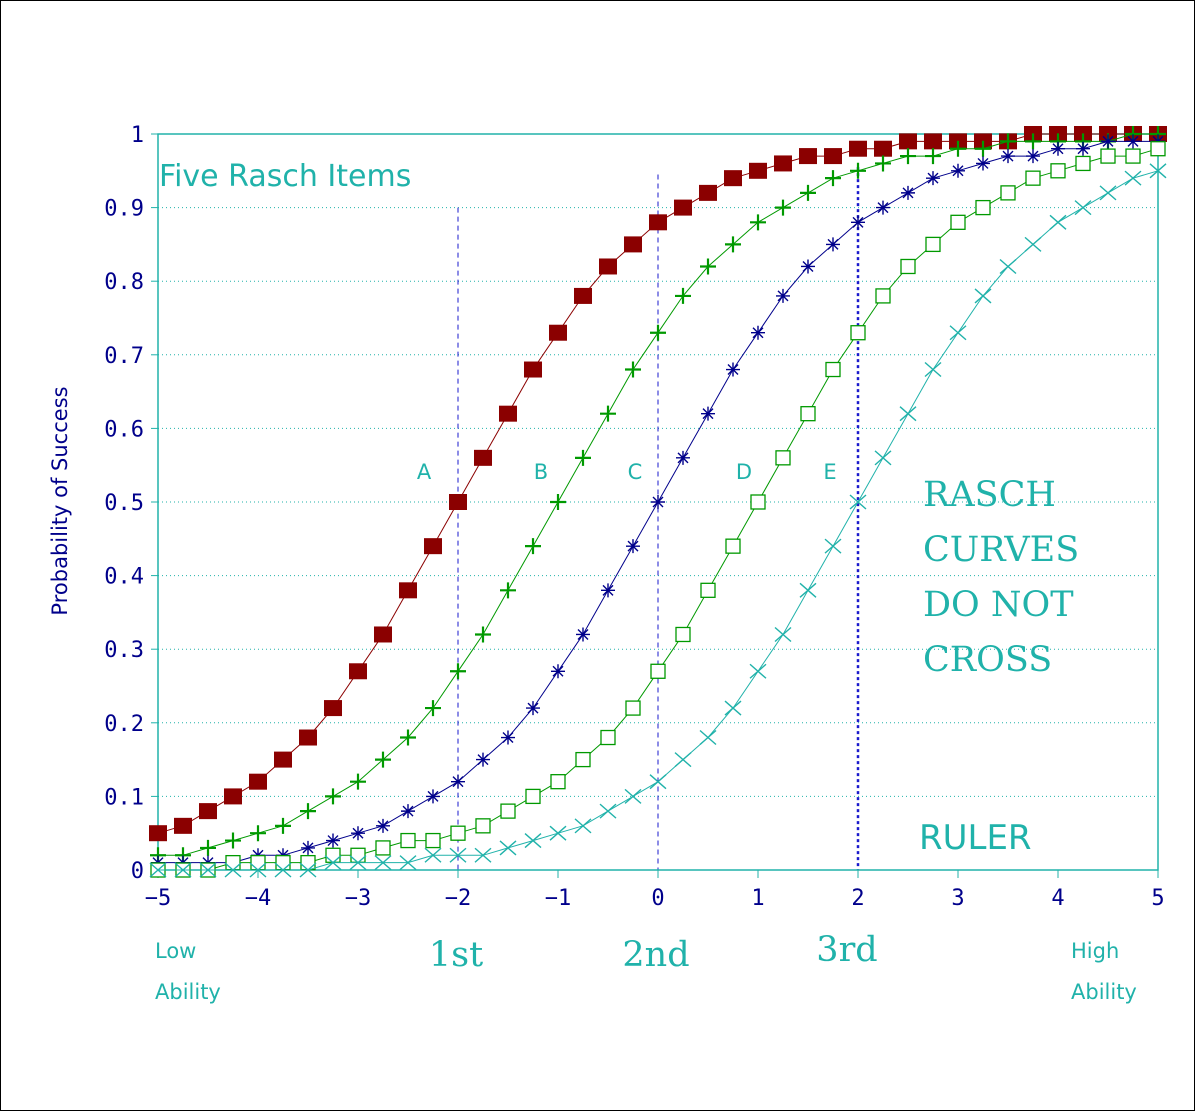 The height and width of the screenshot is (1111, 1195). What do you see at coordinates (188, 971) in the screenshot?
I see `low-ability-label: Low Ability` at bounding box center [188, 971].